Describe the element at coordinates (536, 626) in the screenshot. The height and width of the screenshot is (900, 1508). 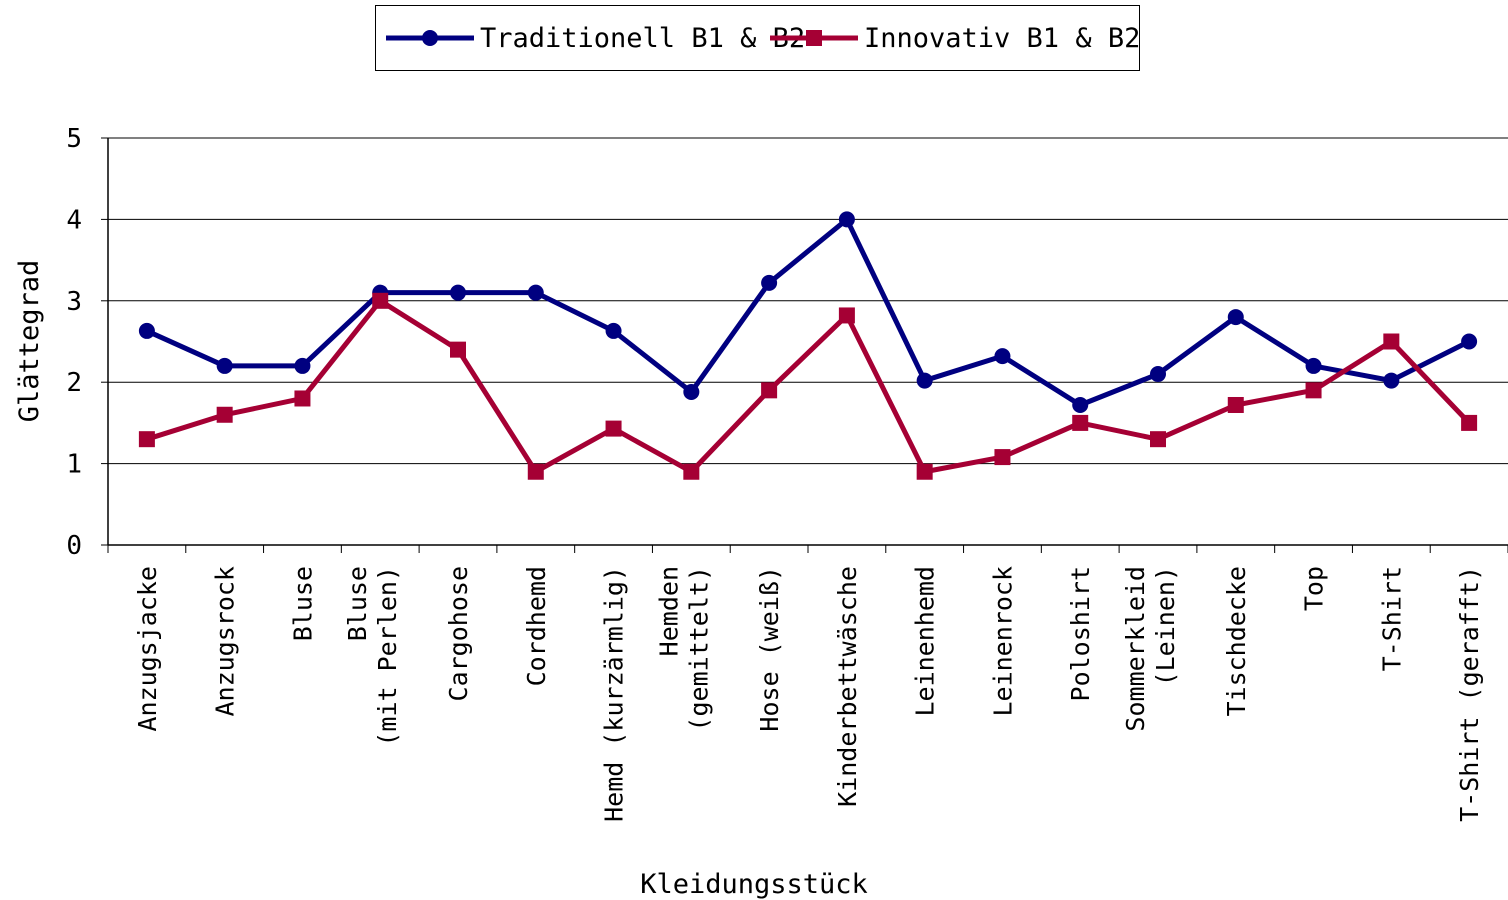
I see `x-tick-label: Cordhemd` at that location.